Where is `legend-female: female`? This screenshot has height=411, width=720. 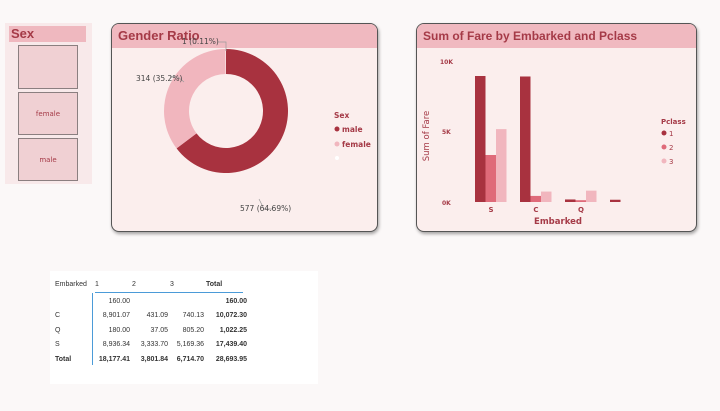 legend-female: female is located at coordinates (356, 144).